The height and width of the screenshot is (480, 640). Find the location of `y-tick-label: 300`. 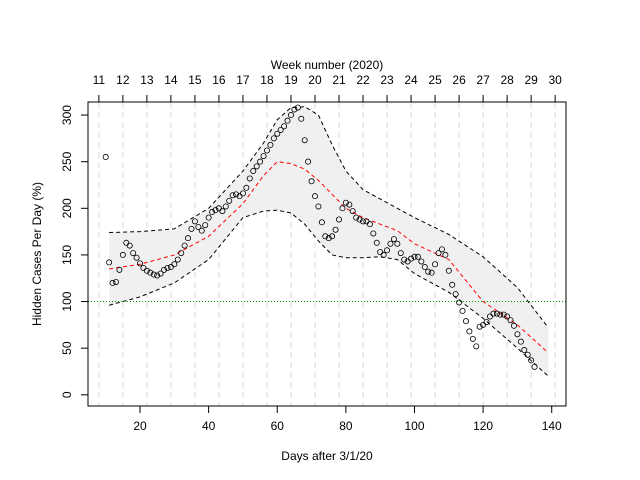

y-tick-label: 300 is located at coordinates (67, 115).